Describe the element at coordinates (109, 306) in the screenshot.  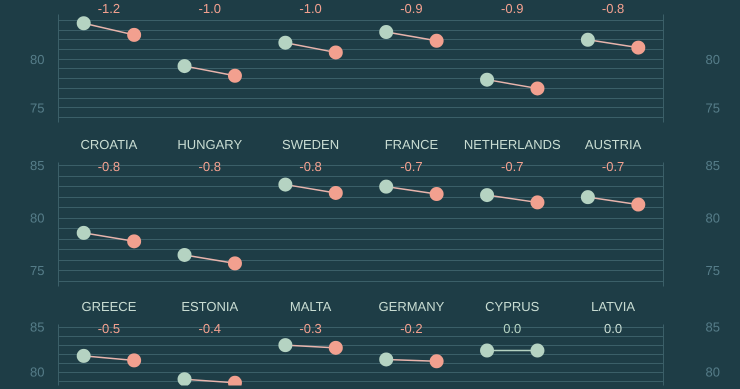
I see `text: GREECE` at that location.